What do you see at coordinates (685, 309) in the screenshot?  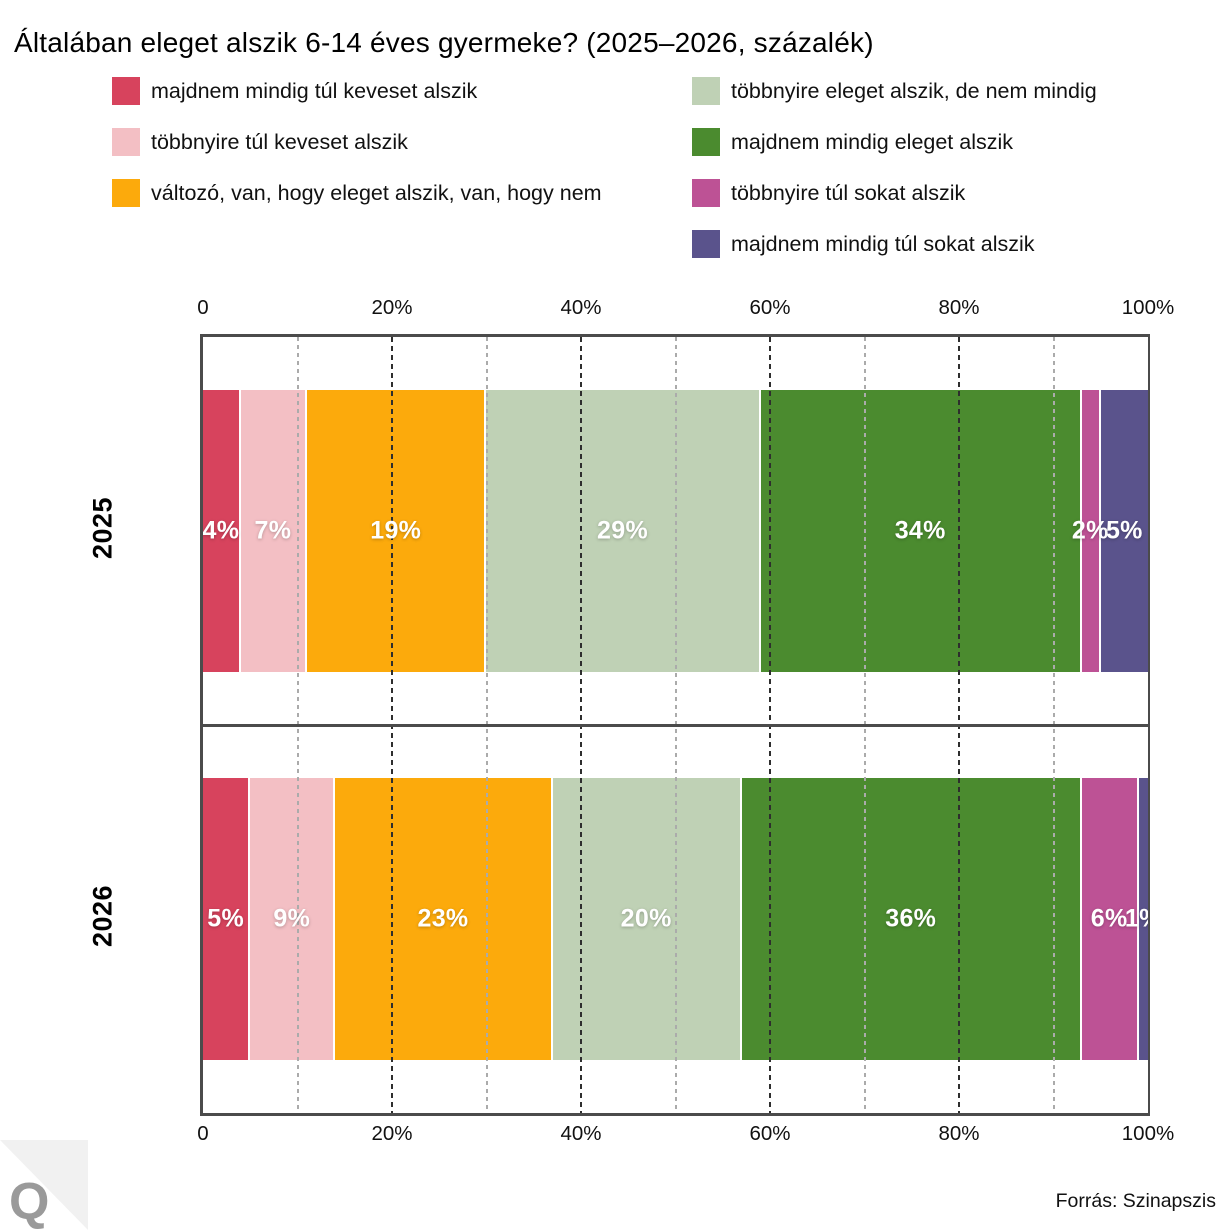 I see `x-axis-top: 0 20% 40% 60% 80% 100%` at bounding box center [685, 309].